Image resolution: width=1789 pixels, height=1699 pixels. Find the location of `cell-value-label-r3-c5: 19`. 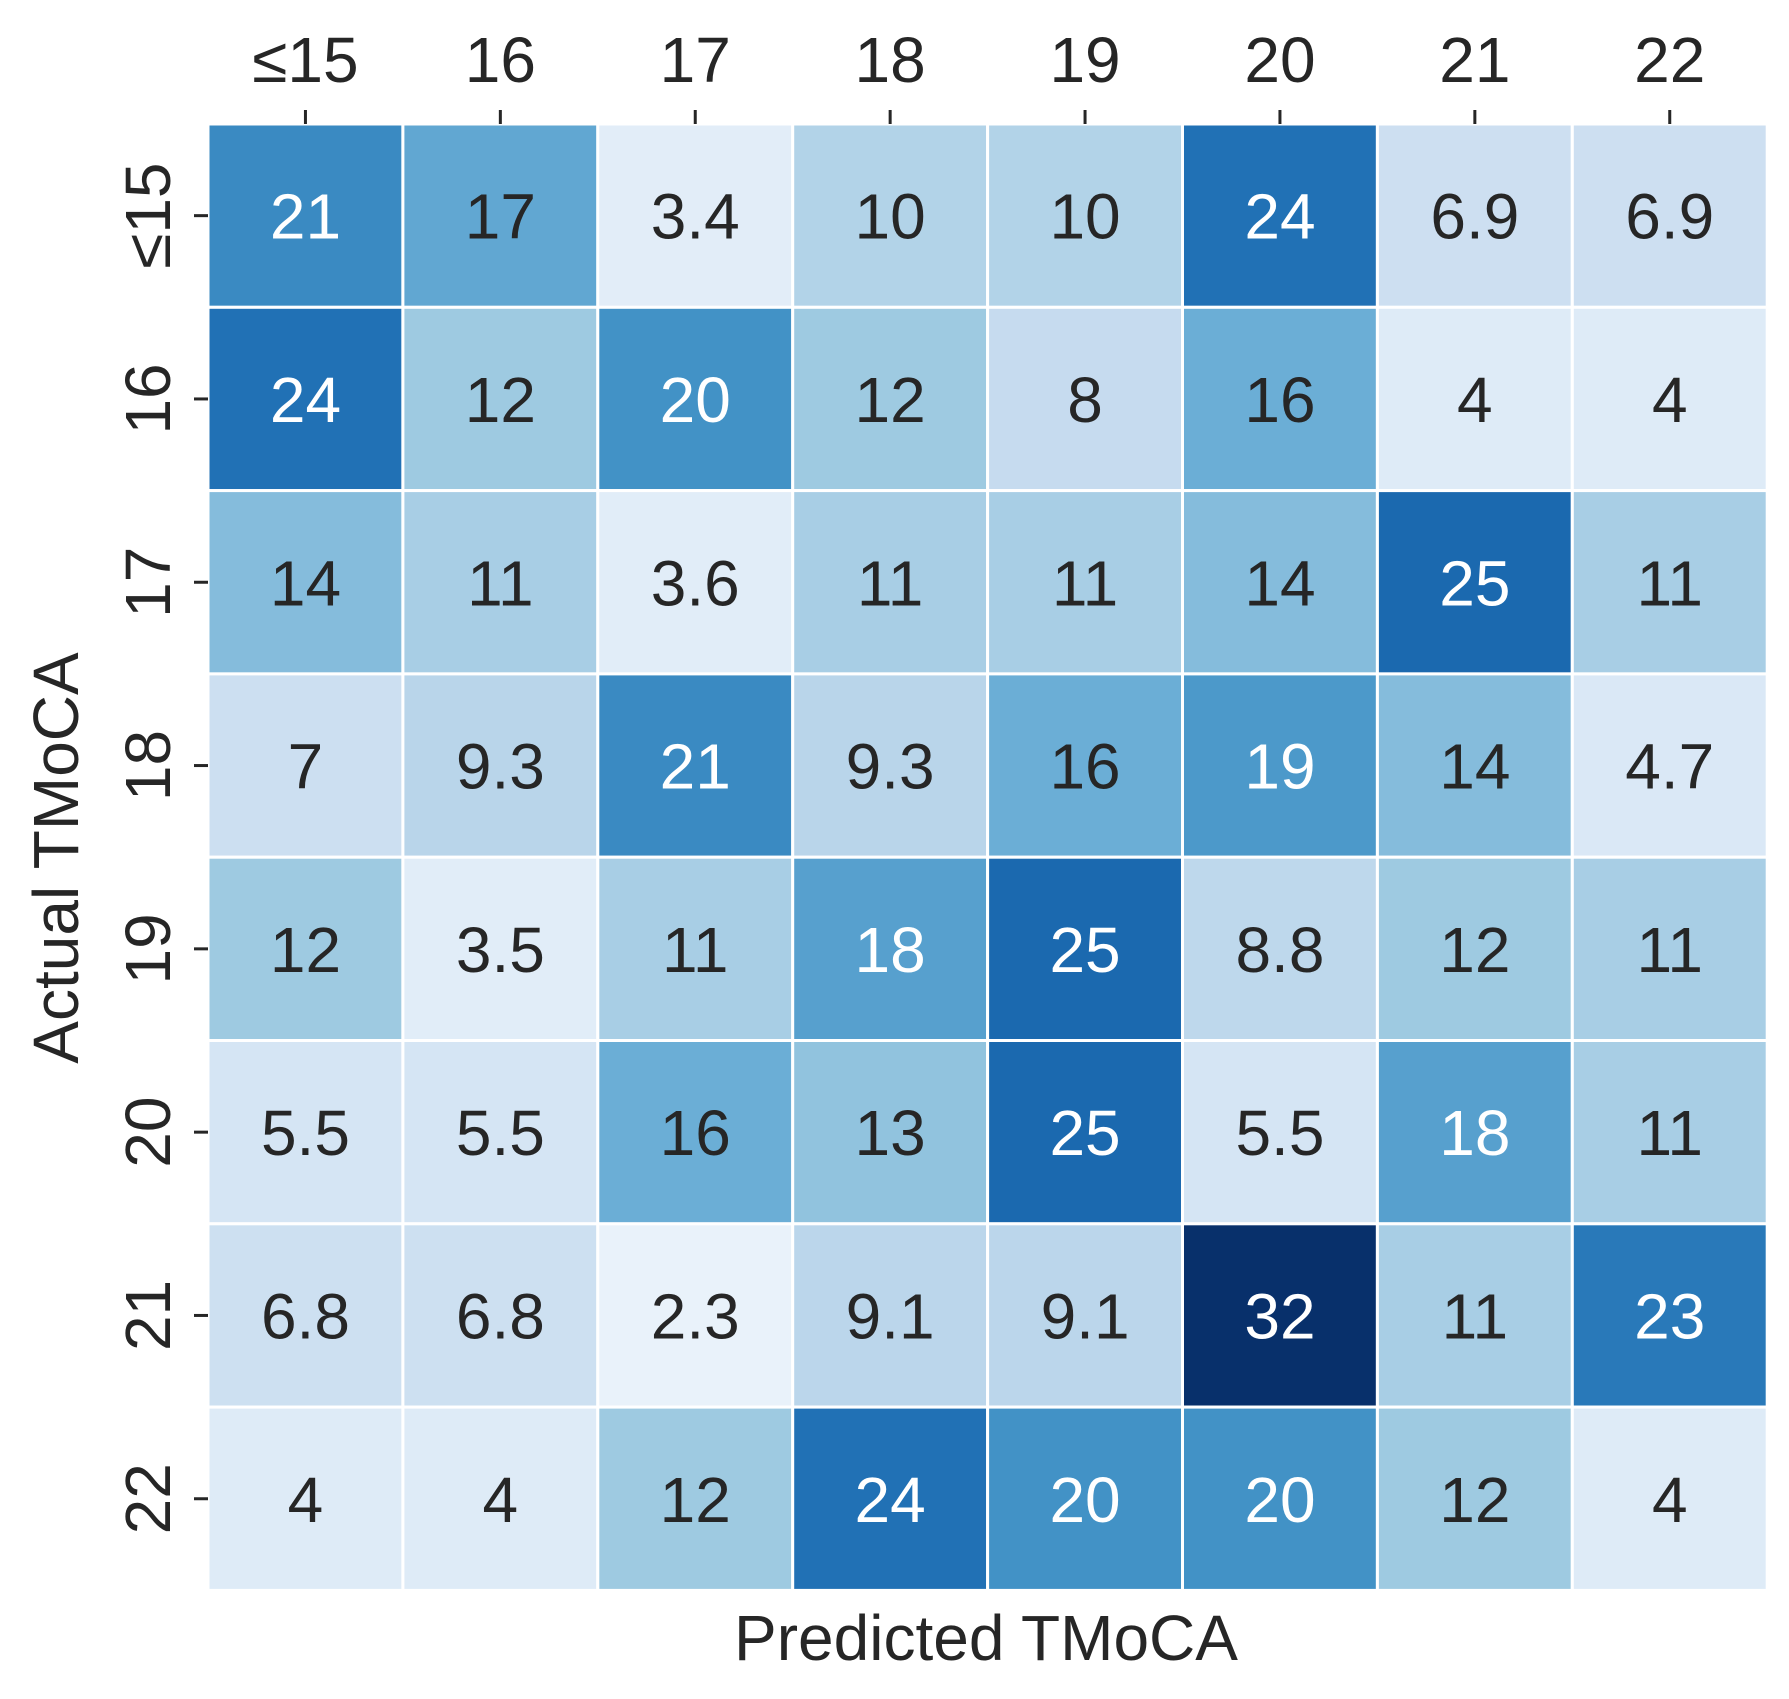

cell-value-label-r3-c5: 19 is located at coordinates (1279, 767).